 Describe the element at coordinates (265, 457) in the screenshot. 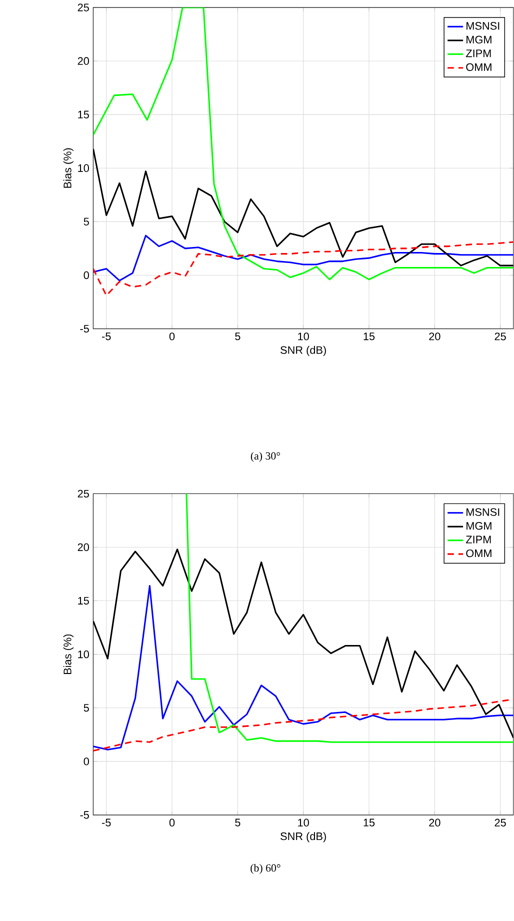

I see `text: (a) 30°` at that location.